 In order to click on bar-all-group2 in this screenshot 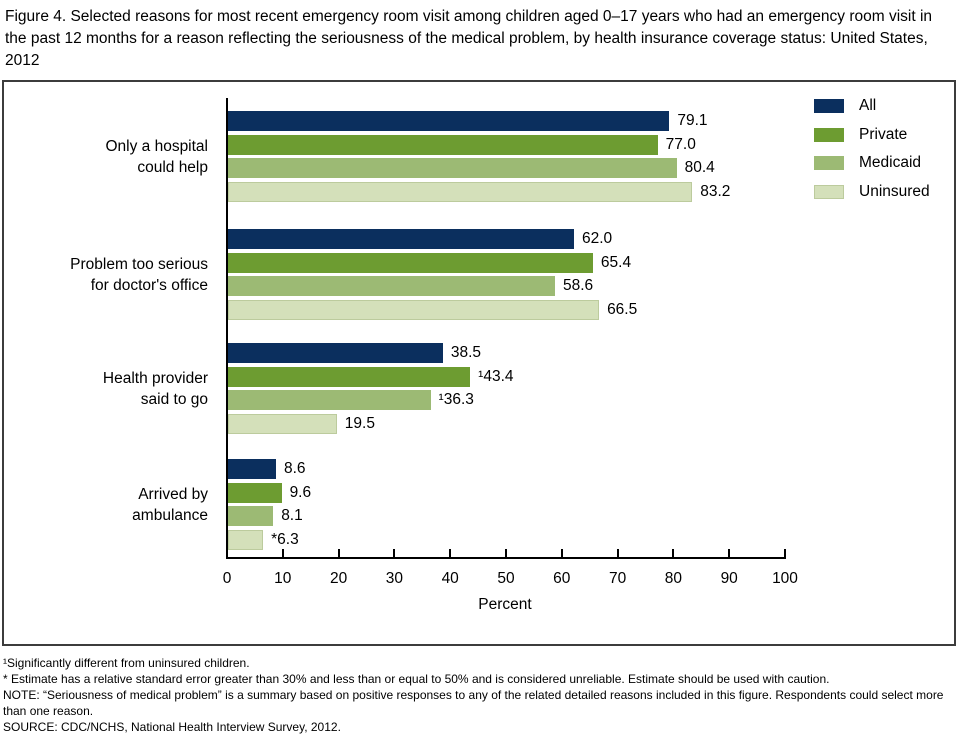, I will do `click(401, 239)`.